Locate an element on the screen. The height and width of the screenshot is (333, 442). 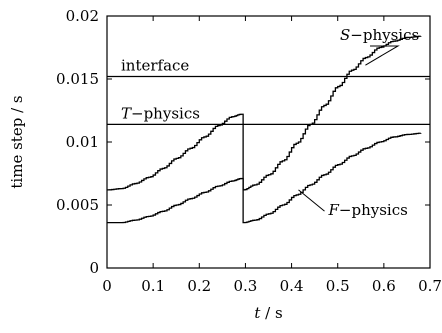
reference-line-label-1: interface is located at coordinates (155, 65).